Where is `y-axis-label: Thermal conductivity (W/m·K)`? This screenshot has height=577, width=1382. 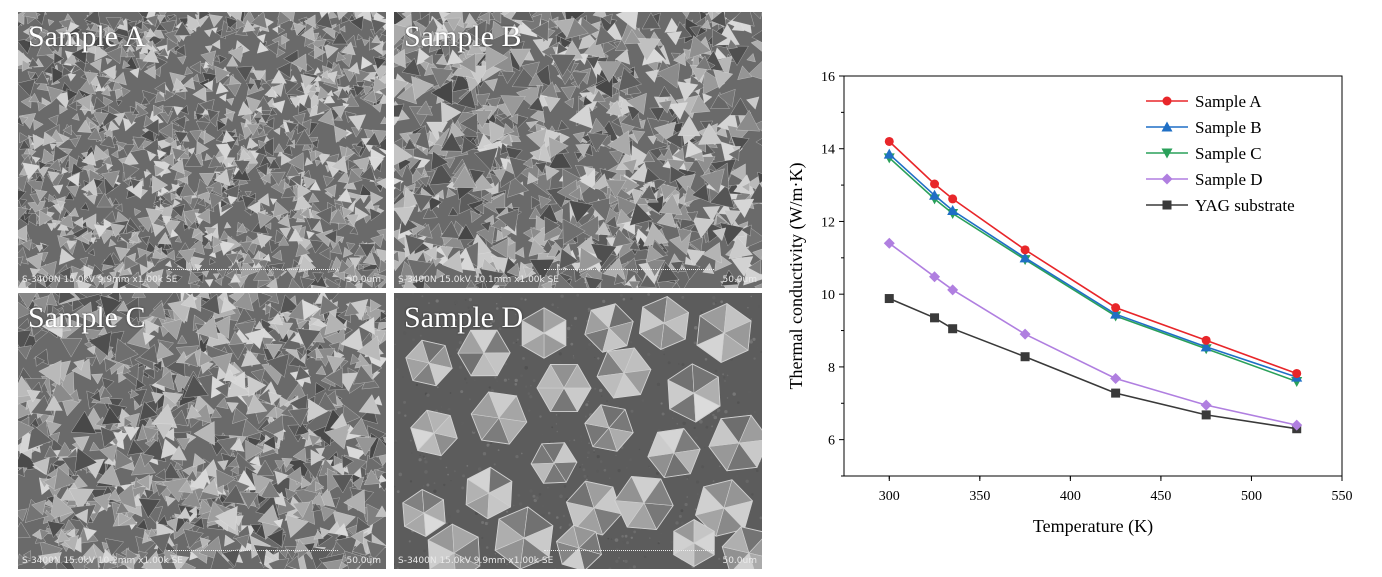 y-axis-label: Thermal conductivity (W/m·K) is located at coordinates (796, 276).